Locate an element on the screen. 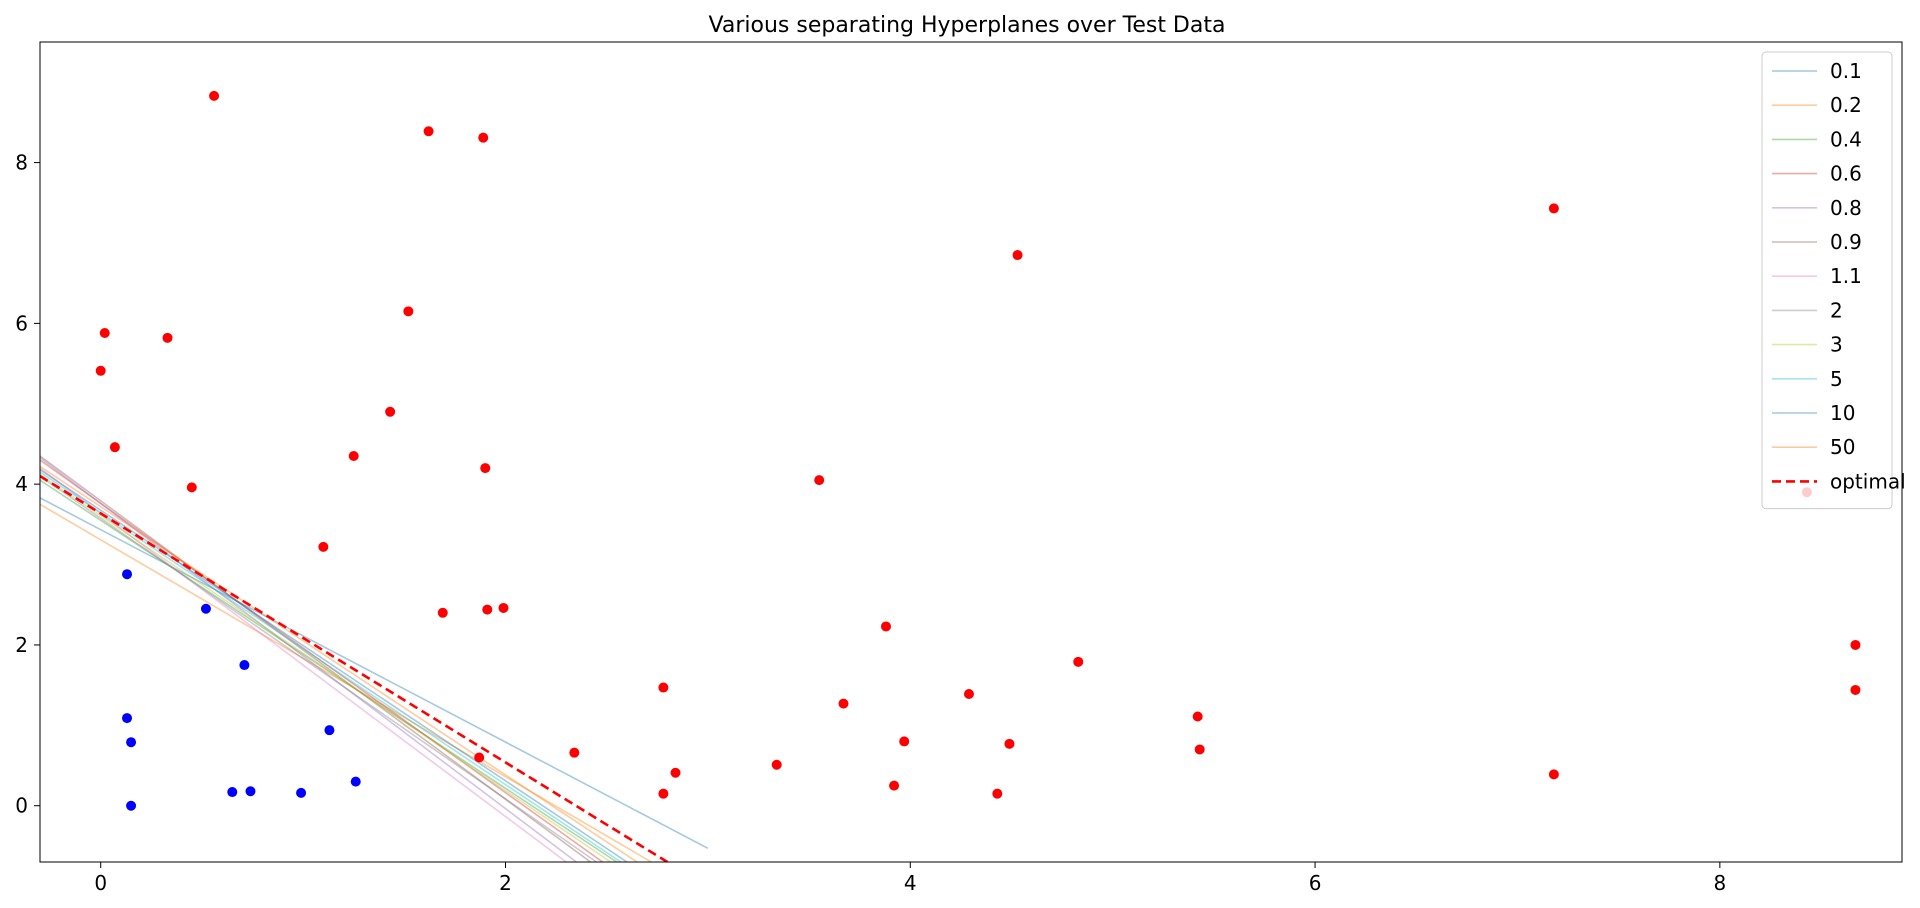  legend-box is located at coordinates (1827, 280).